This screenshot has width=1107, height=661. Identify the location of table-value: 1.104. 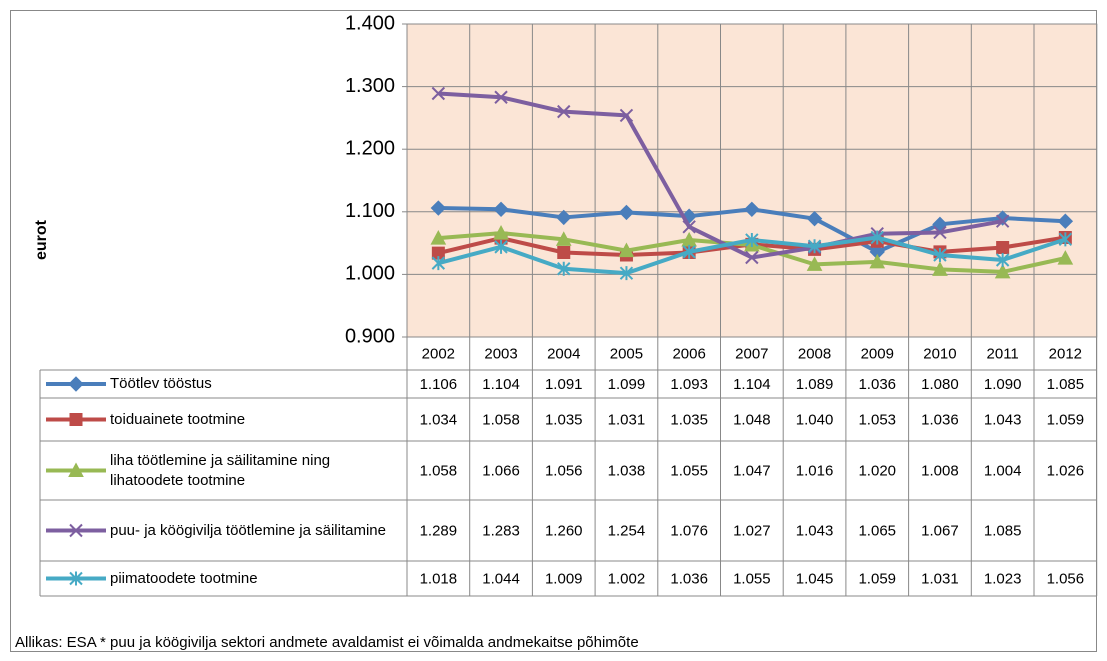
(501, 384).